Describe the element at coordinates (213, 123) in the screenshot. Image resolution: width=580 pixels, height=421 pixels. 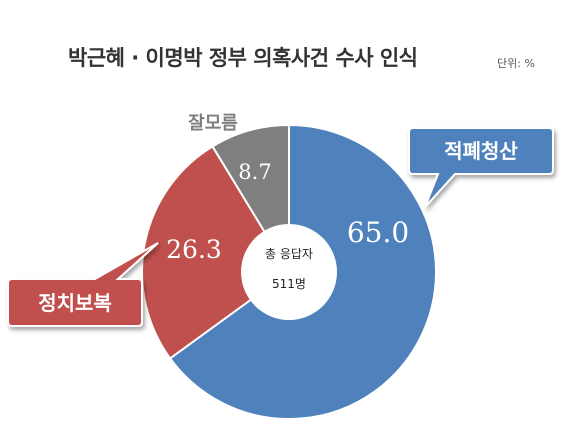
I see `legend-label-unknown: 잘모름` at that location.